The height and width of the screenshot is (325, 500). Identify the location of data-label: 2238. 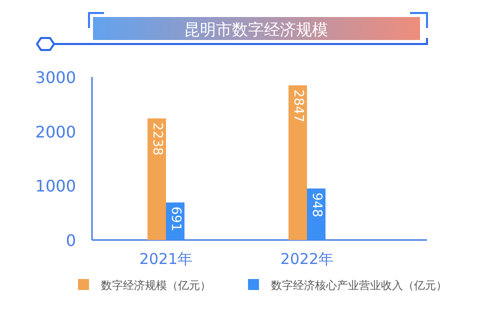
(156, 139).